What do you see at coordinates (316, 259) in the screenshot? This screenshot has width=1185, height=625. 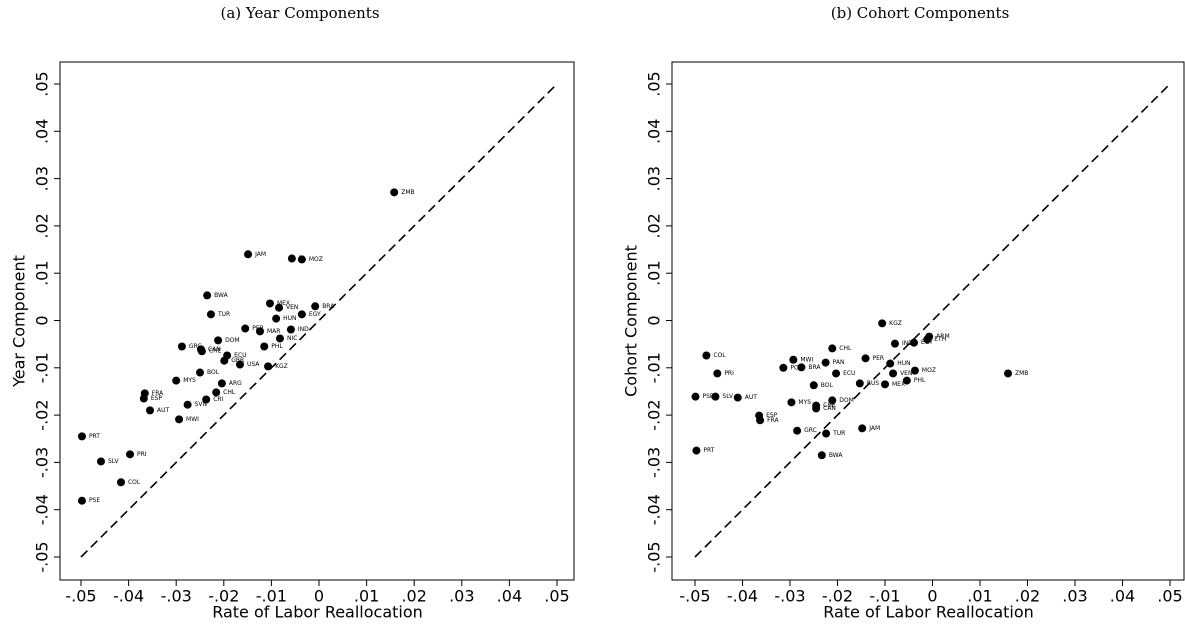 I see `point-label: MOZ` at bounding box center [316, 259].